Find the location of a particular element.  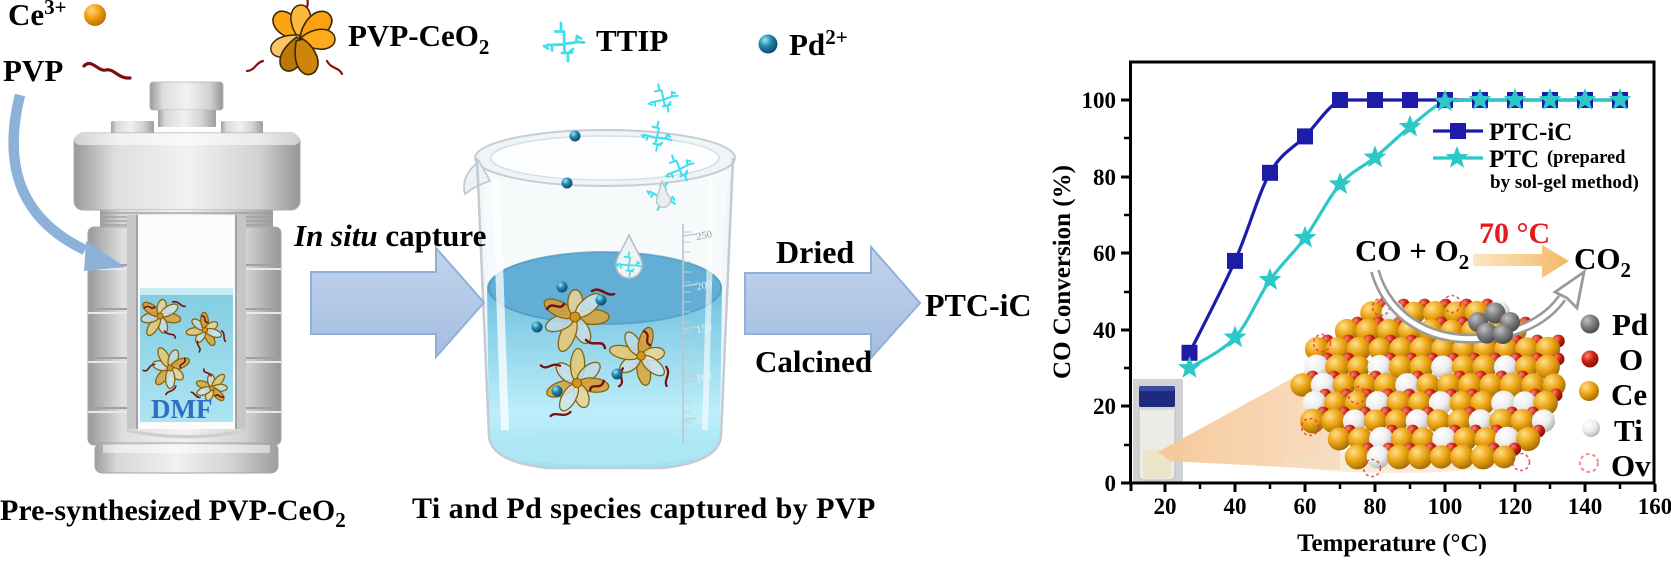

svg-text: Temperature (°C) is located at coordinates (1392, 543).